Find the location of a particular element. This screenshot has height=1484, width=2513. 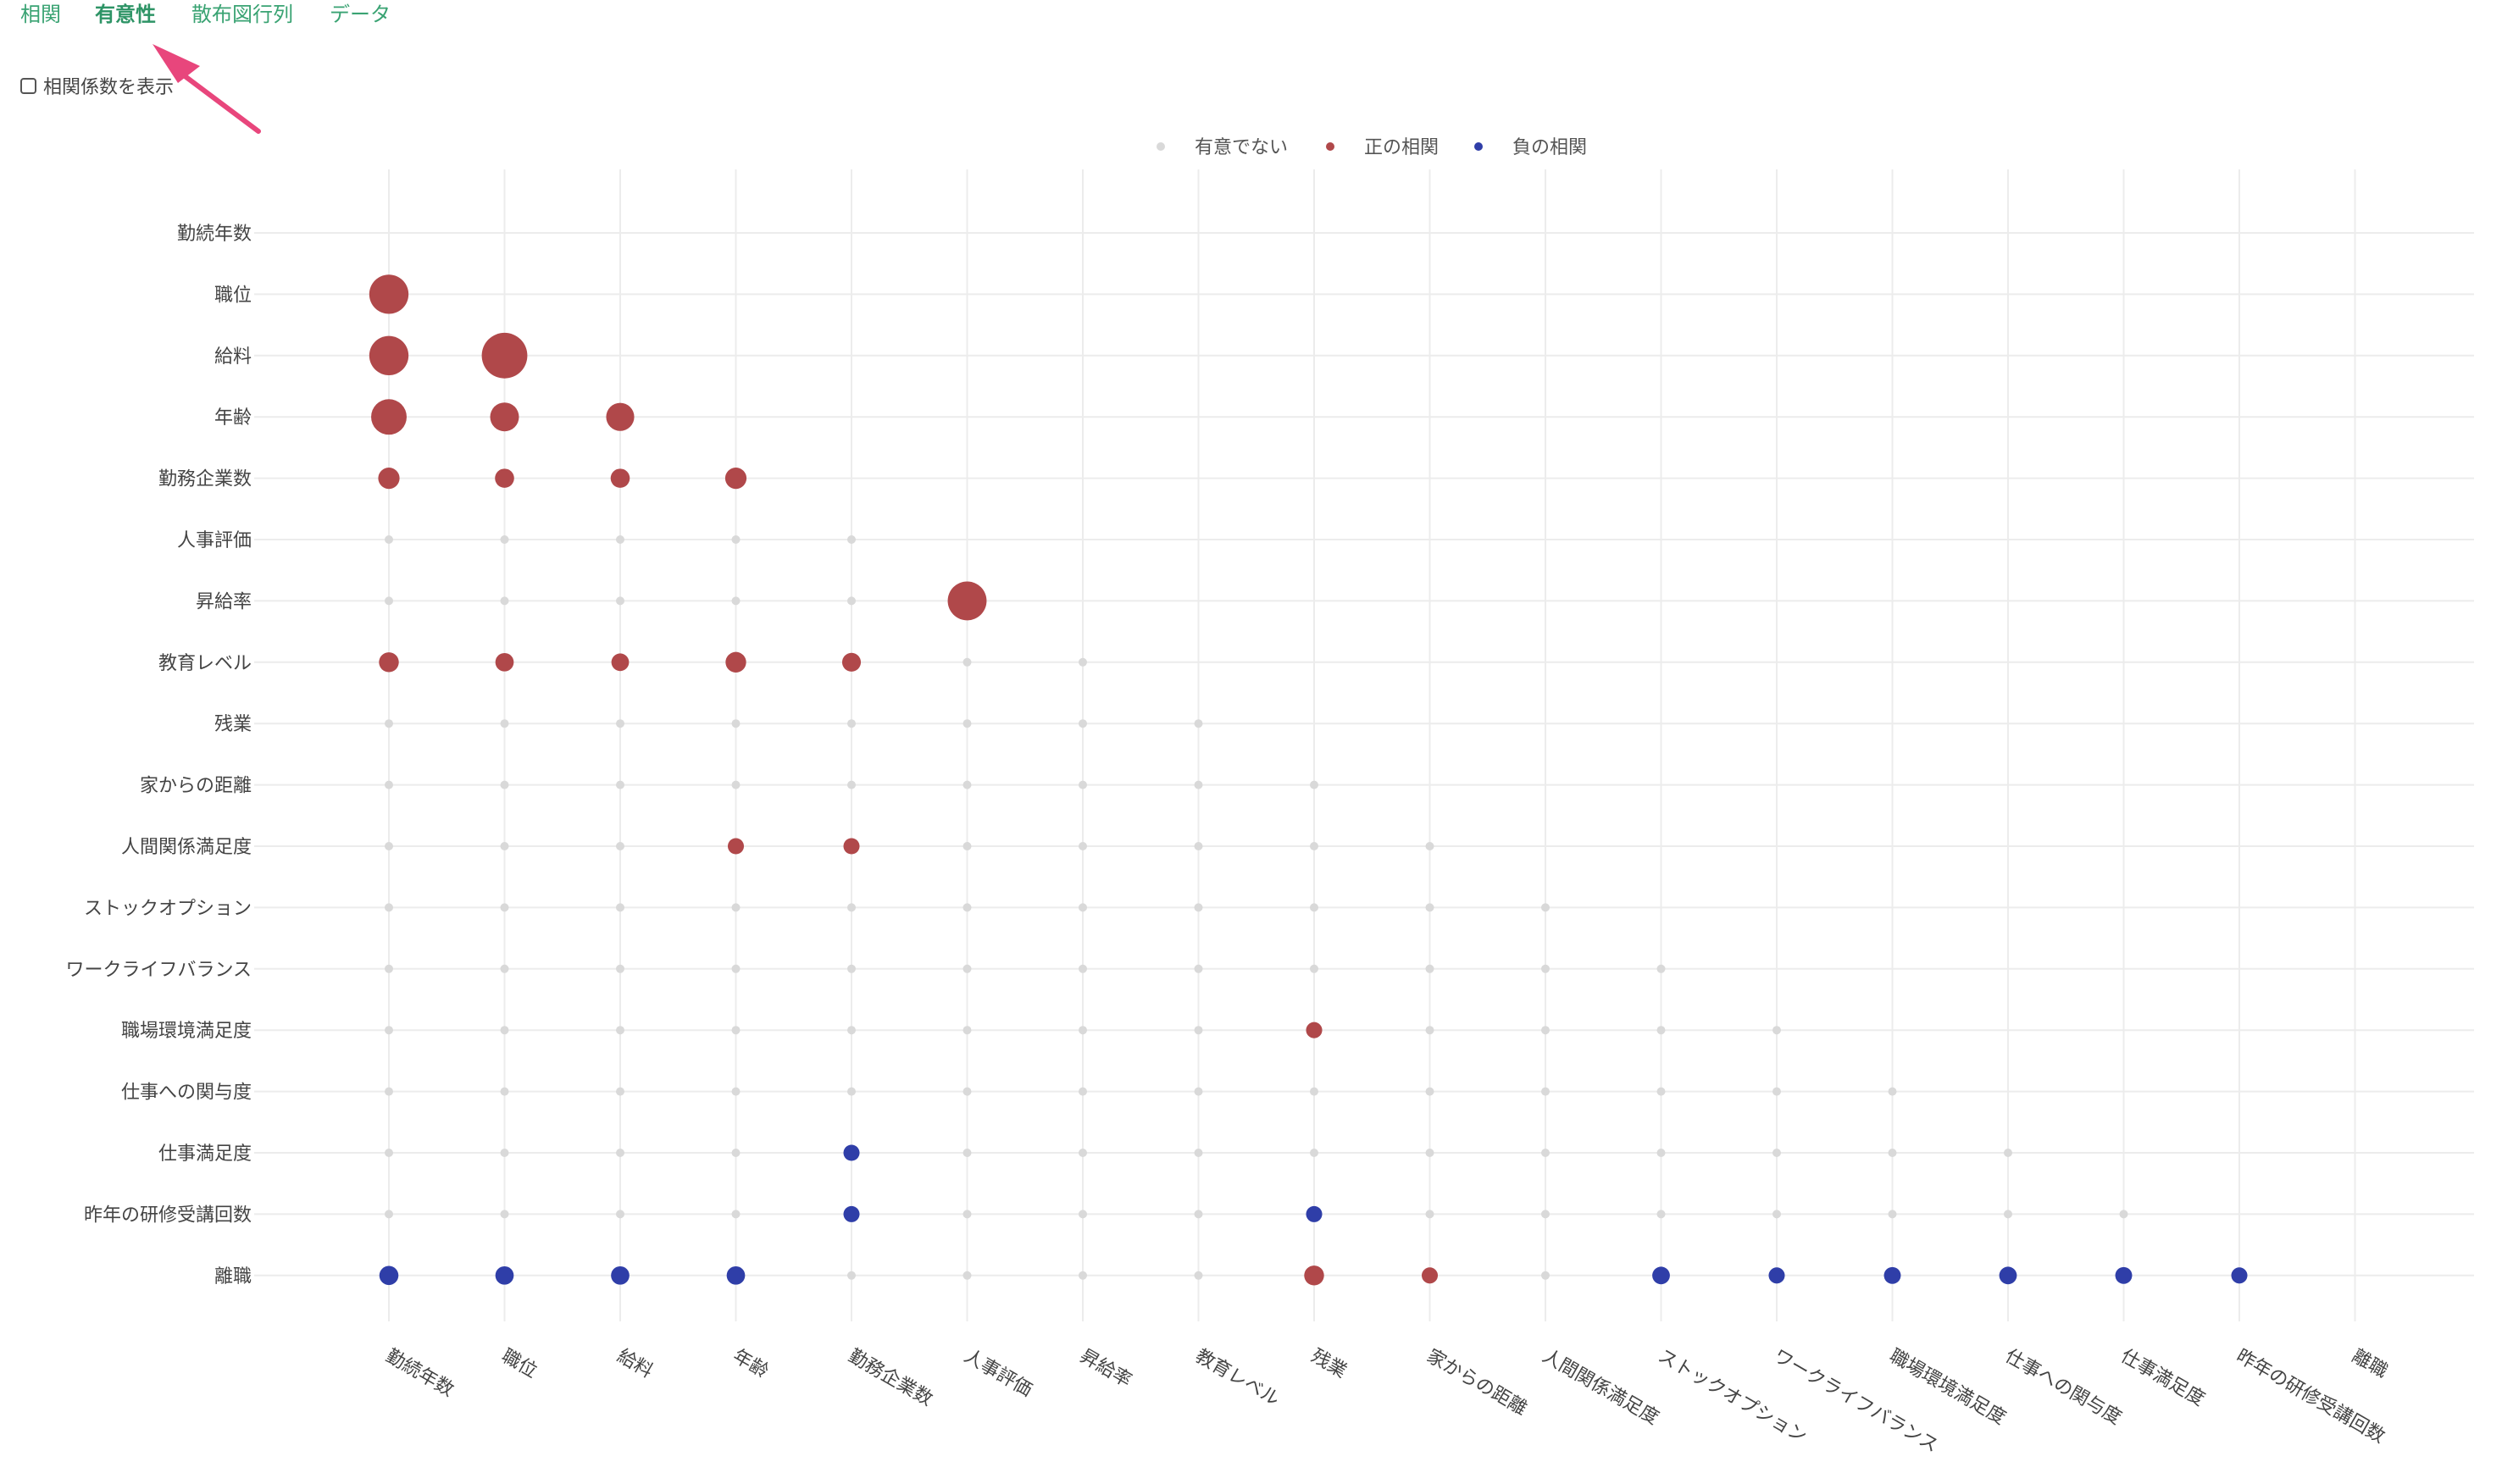

y-tick-label: 人事評価 is located at coordinates (214, 540).